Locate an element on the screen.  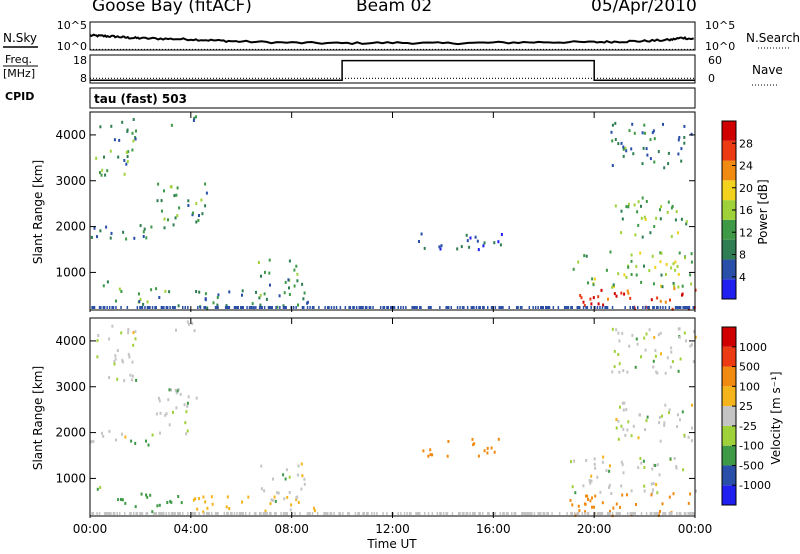
power-colorbar: 4 8 12 16 20 24 28 is located at coordinates (737, 210).